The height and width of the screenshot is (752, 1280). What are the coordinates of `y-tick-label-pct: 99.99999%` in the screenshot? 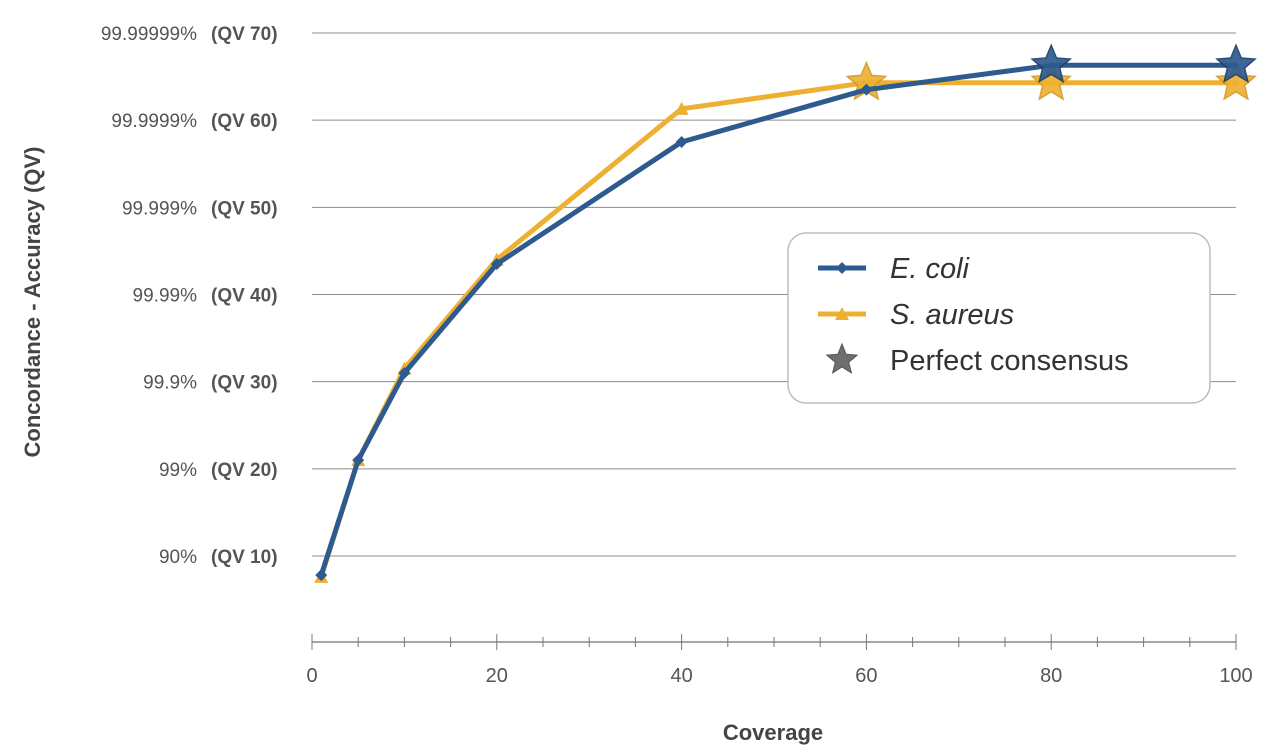 It's located at (149, 34).